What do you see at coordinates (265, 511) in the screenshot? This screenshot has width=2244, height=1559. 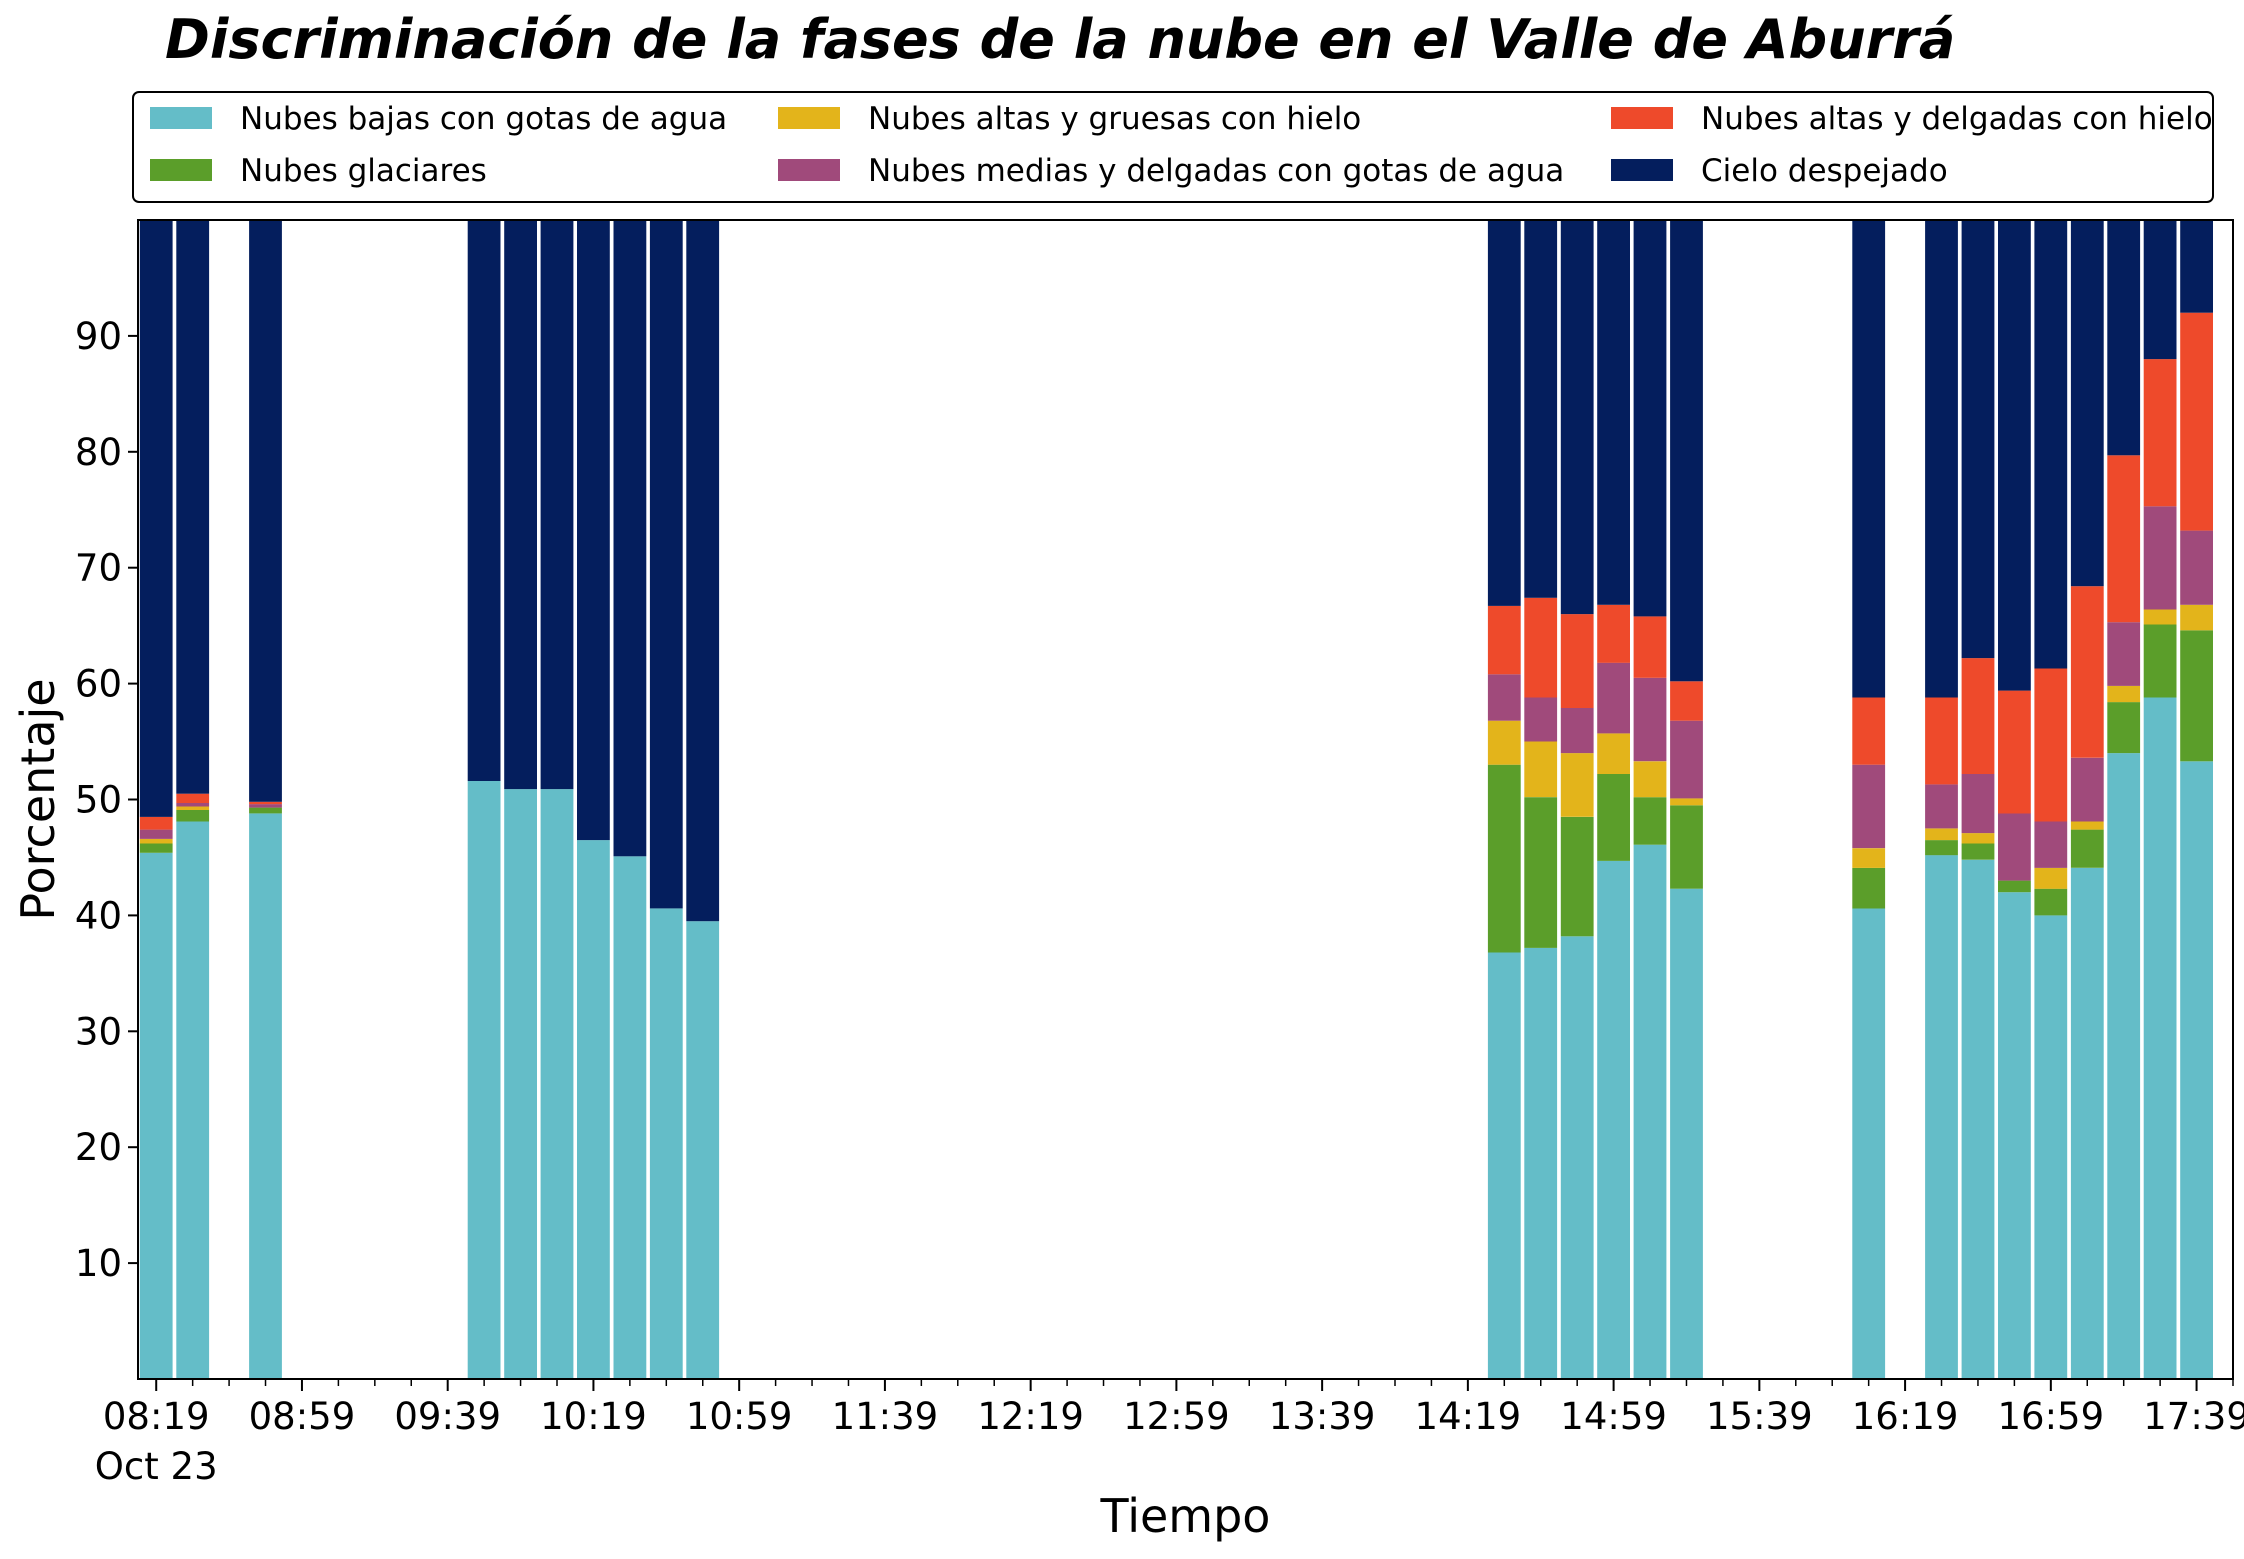 I see `bar-segment-0849-s5` at bounding box center [265, 511].